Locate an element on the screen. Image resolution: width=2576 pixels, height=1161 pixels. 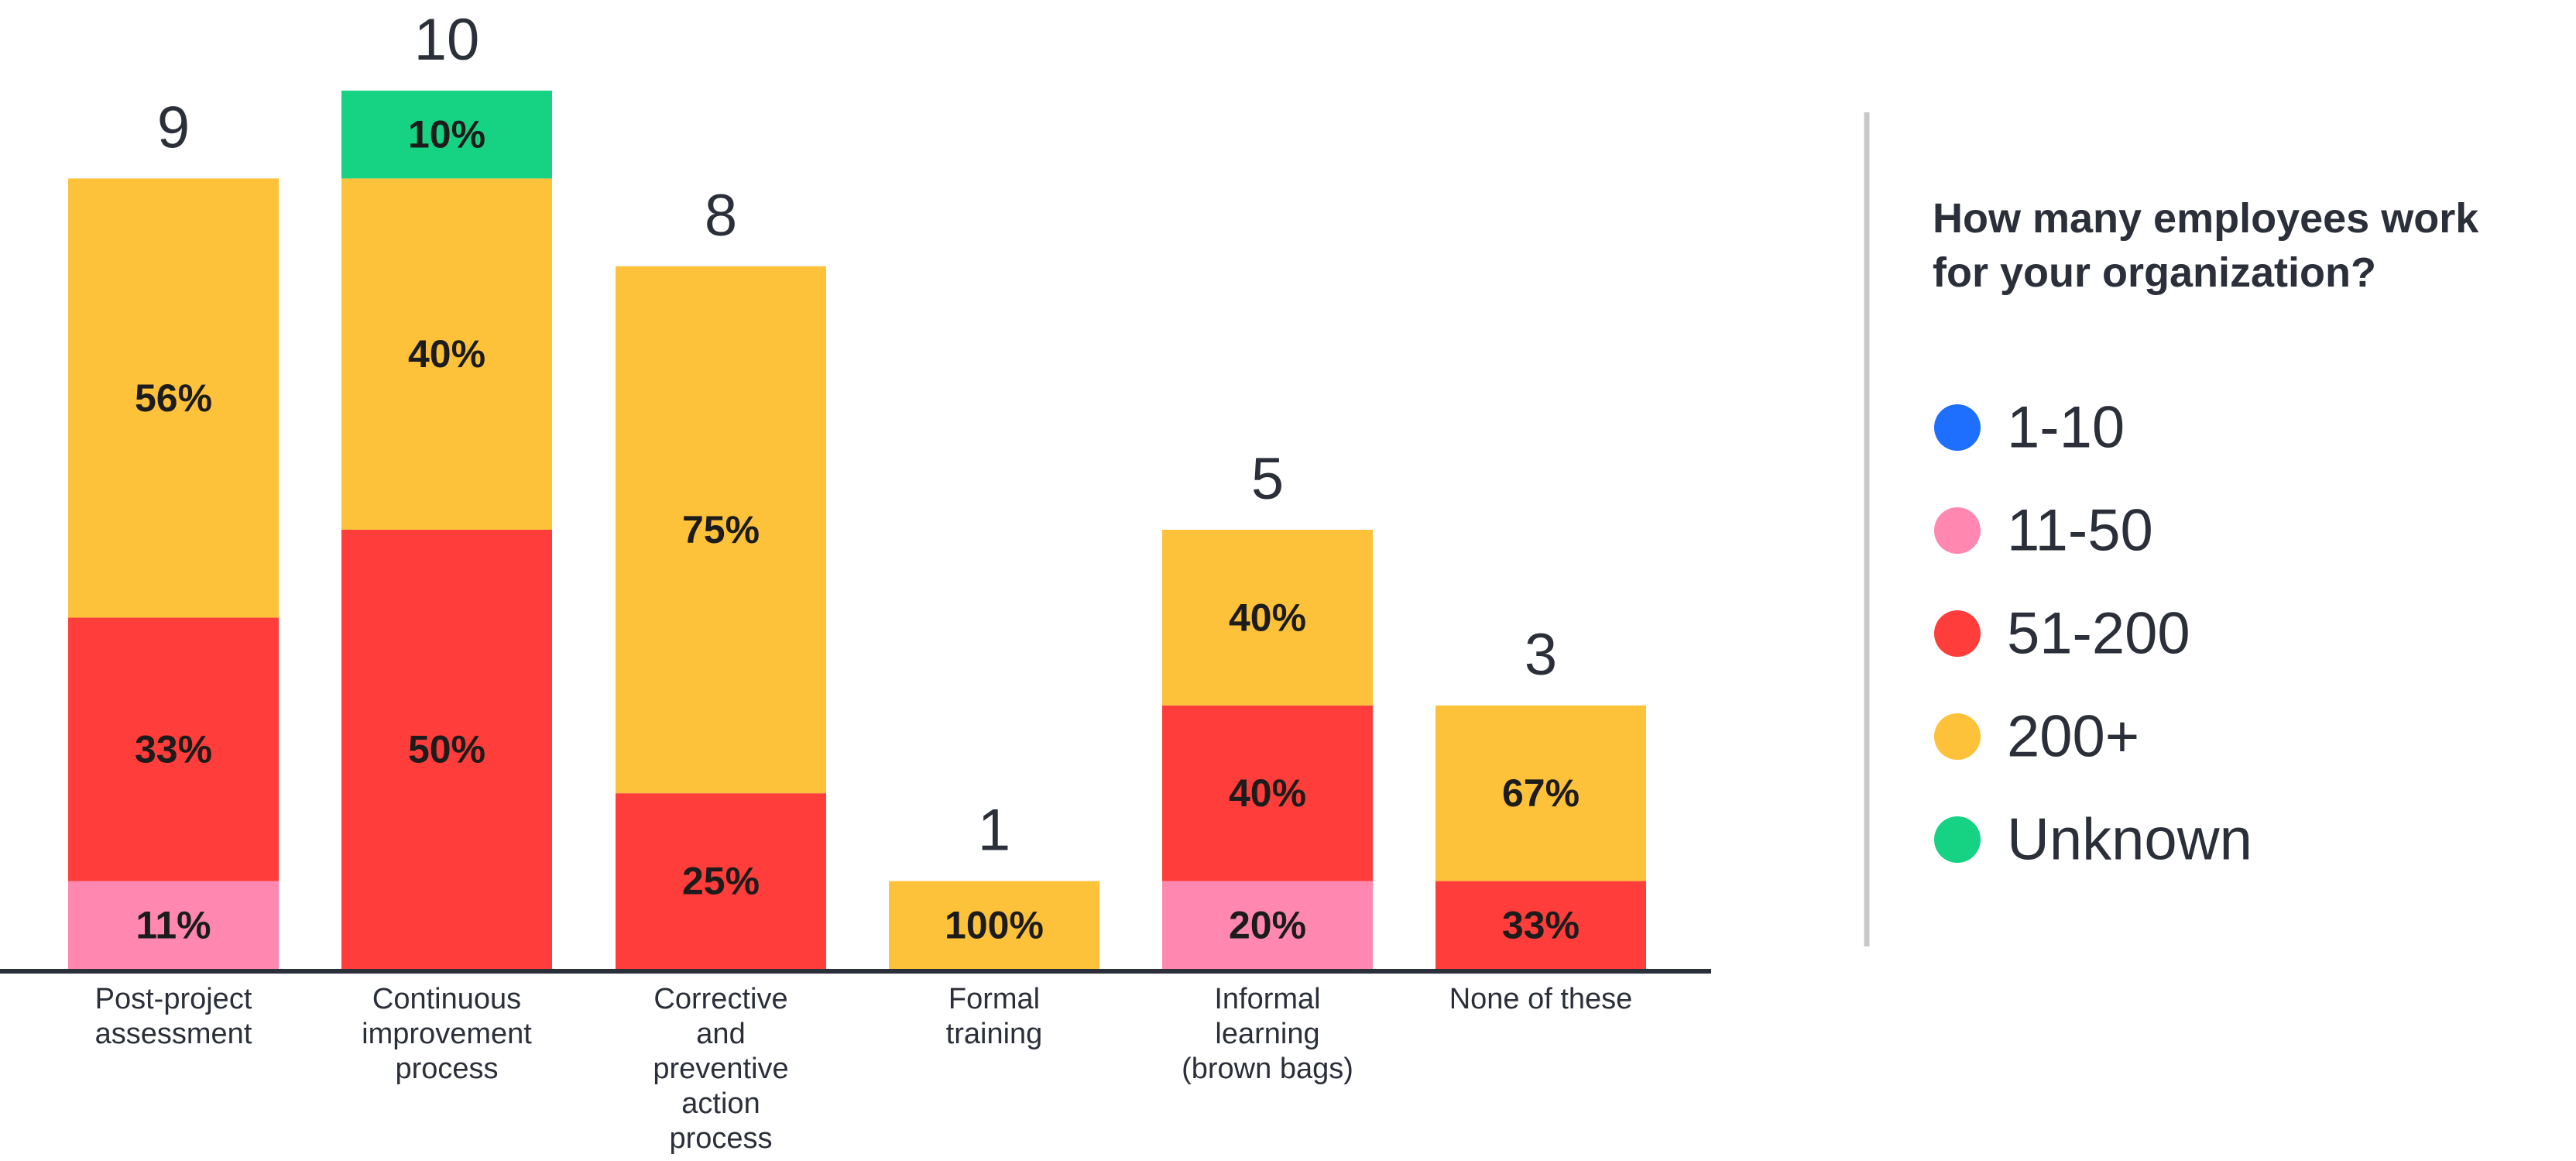
legend-label-1-10: 1-10 is located at coordinates (2066, 428).